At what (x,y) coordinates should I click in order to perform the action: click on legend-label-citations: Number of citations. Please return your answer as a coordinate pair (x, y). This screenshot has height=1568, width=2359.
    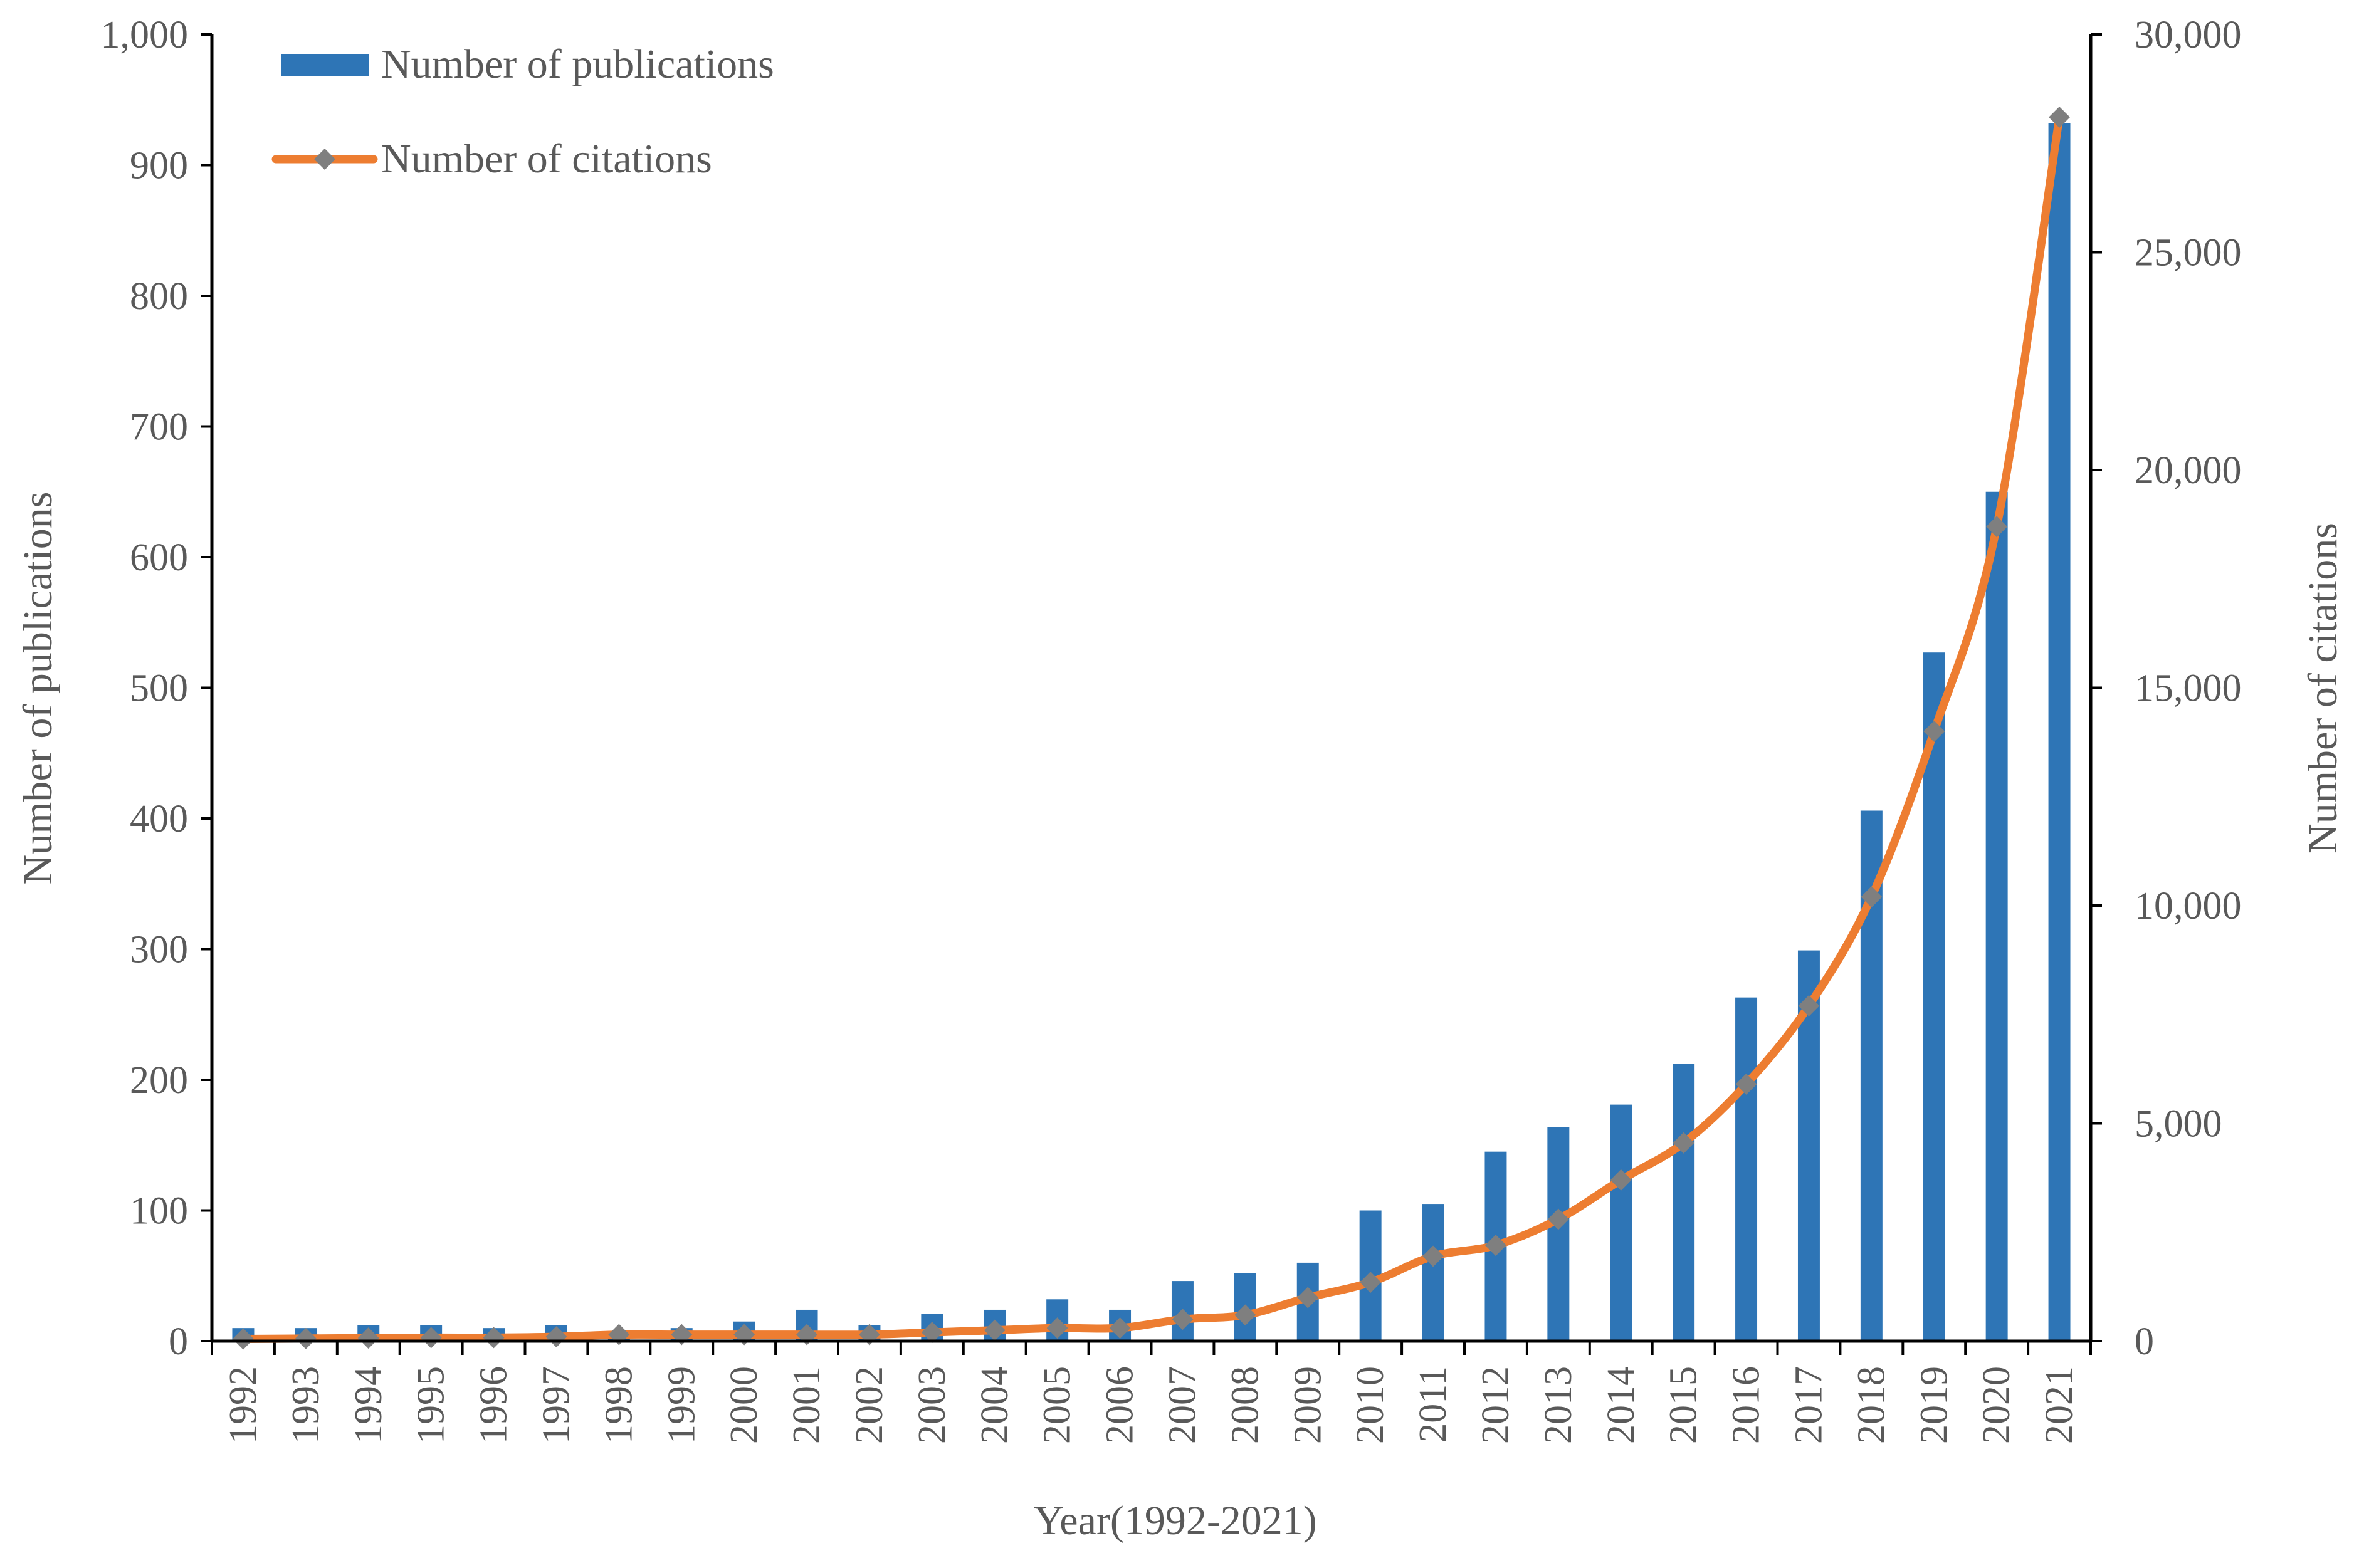
    Looking at the image, I should click on (546, 159).